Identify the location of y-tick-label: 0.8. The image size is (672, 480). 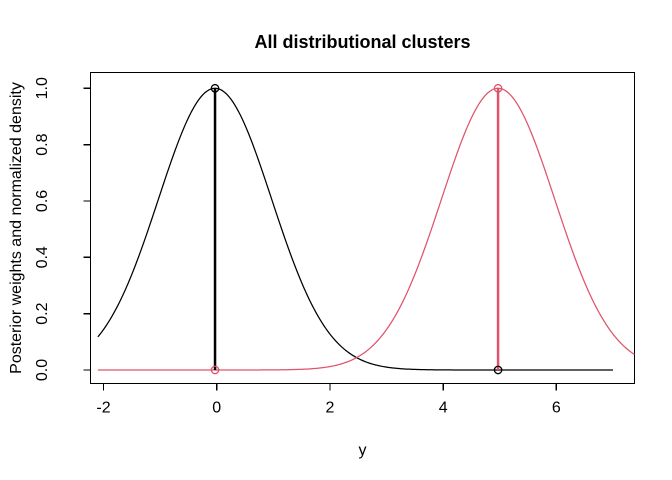
(42, 144).